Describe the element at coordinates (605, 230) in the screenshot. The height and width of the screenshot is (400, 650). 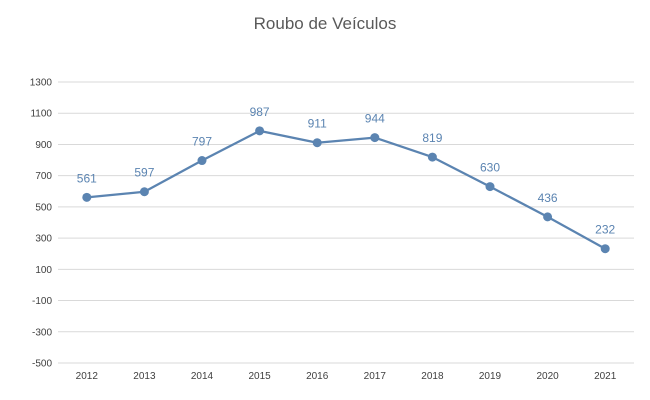
I see `data-label: 232` at that location.